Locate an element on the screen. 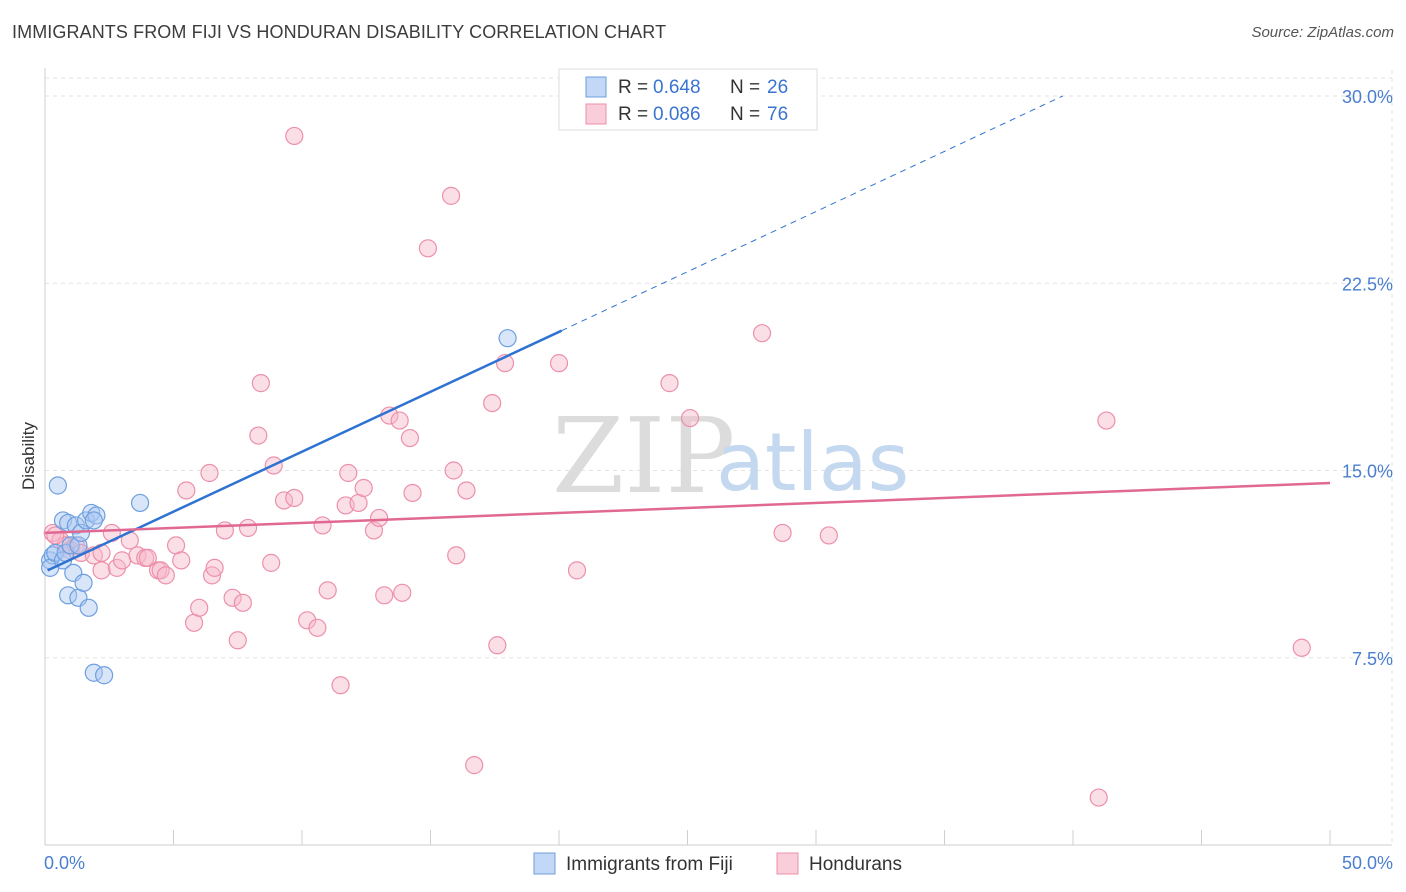  legend-n-value-0: 26 is located at coordinates (777, 87).